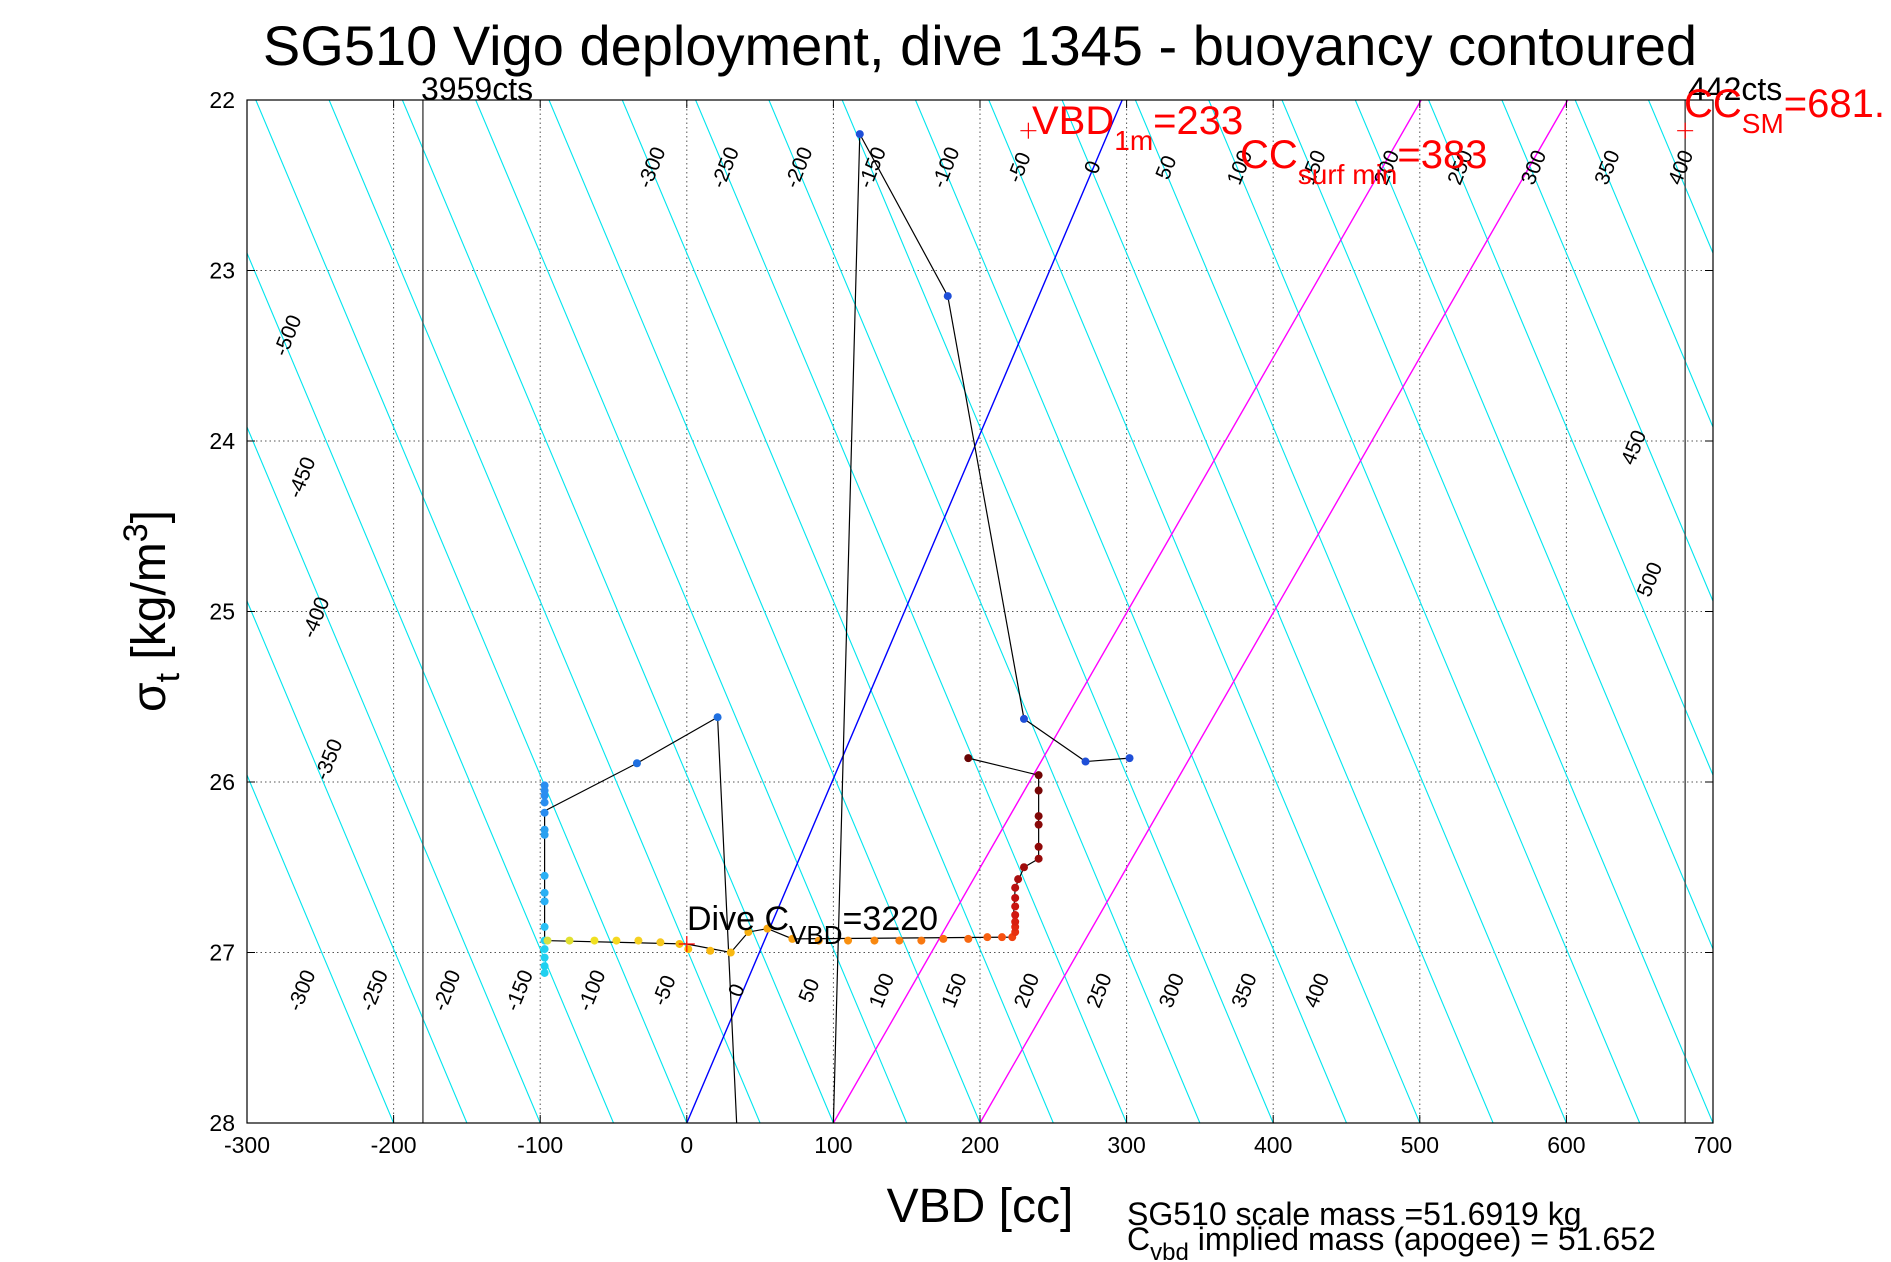 Image resolution: width=1891 pixels, height=1262 pixels. I want to click on contour-label: 450, so click(1634, 447).